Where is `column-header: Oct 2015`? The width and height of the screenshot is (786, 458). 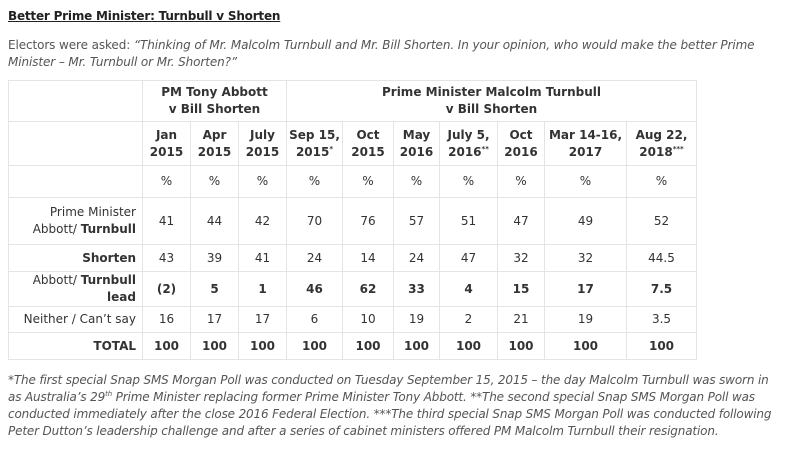 column-header: Oct 2015 is located at coordinates (368, 143).